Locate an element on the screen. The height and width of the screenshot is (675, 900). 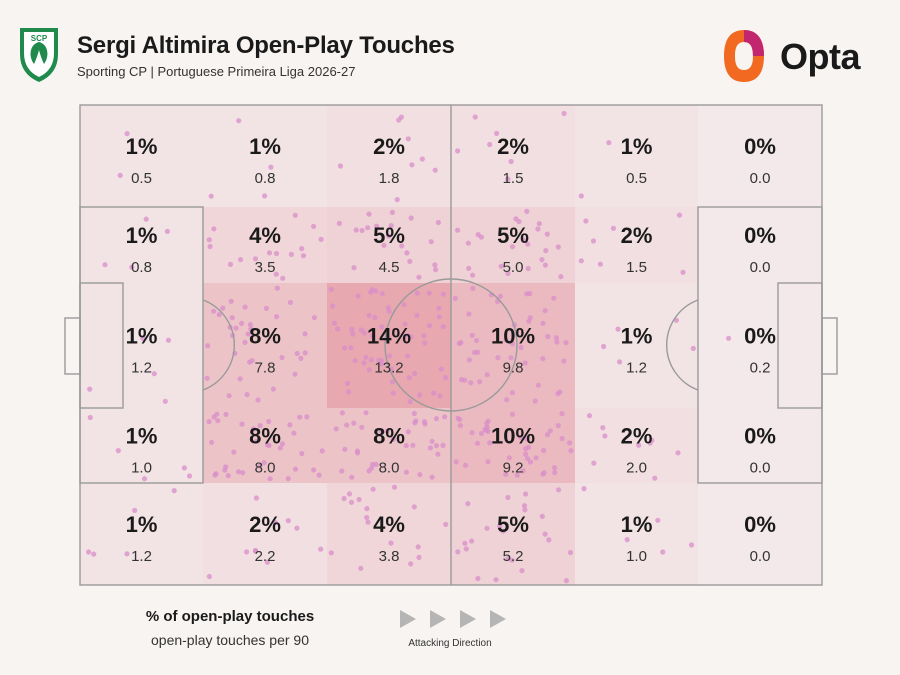
zone-per90-label: 9.8 is located at coordinates (513, 368).